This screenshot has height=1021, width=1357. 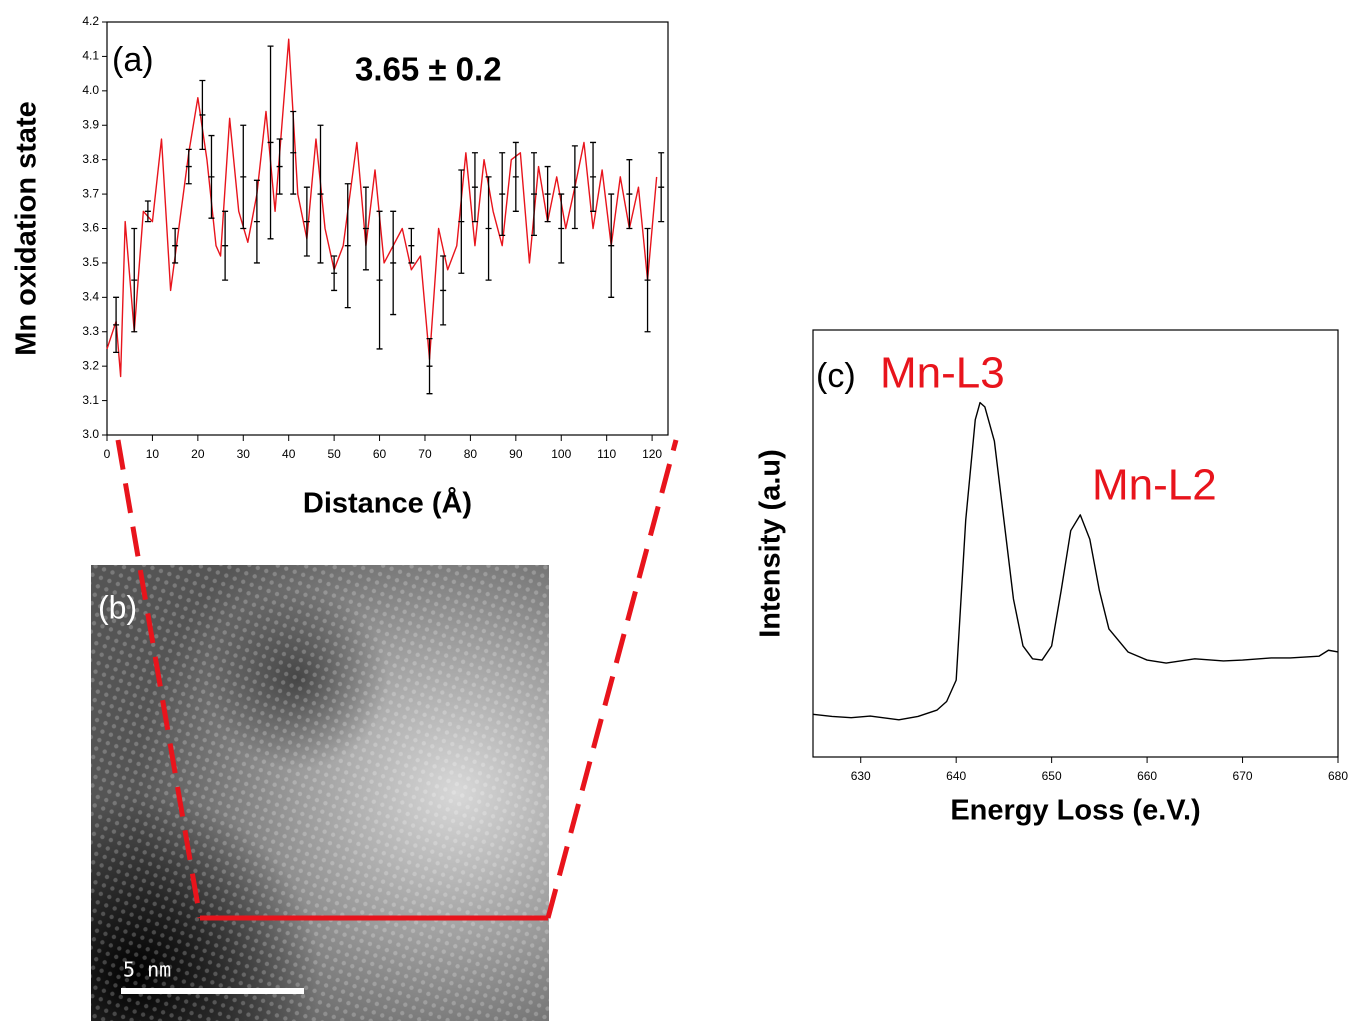 I want to click on x-tick-label: 80, so click(x=471, y=454).